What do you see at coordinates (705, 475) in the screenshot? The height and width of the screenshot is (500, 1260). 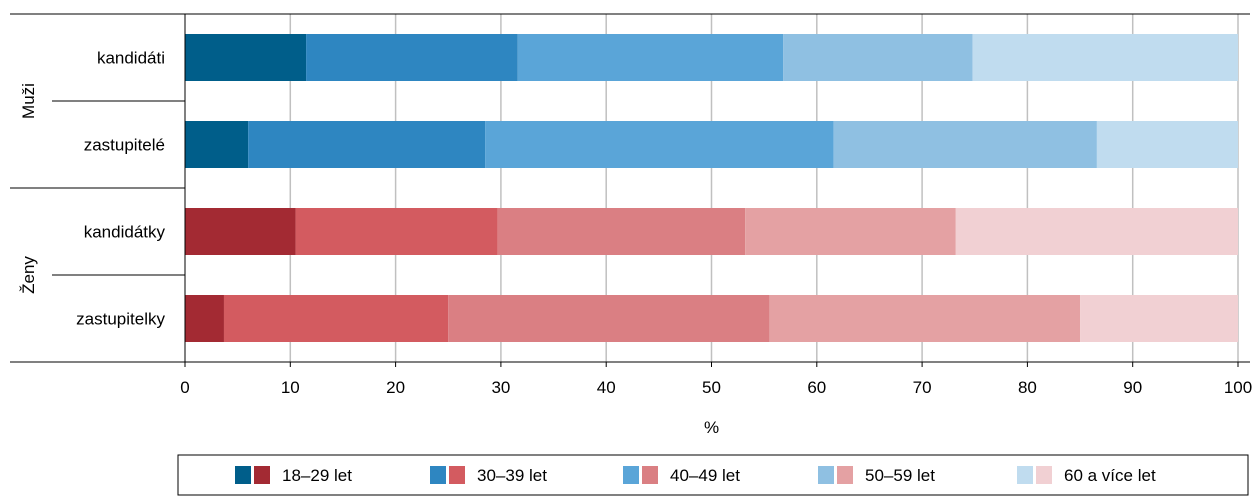 I see `legend-label: 40–49 let` at bounding box center [705, 475].